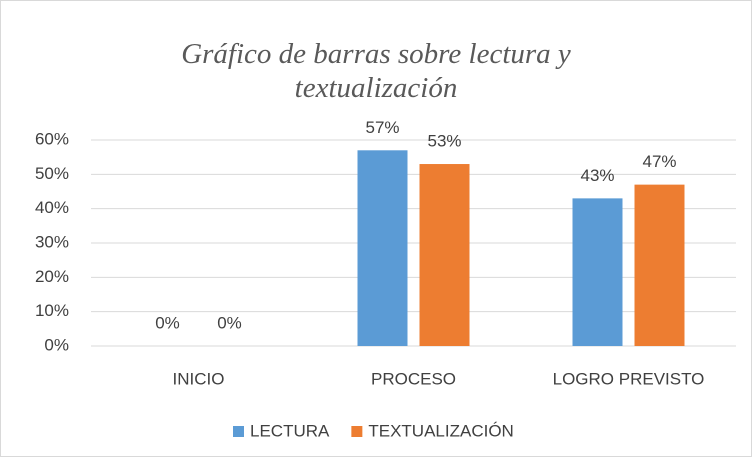 Image resolution: width=752 pixels, height=457 pixels. Describe the element at coordinates (659, 161) in the screenshot. I see `data-label: 47%` at that location.